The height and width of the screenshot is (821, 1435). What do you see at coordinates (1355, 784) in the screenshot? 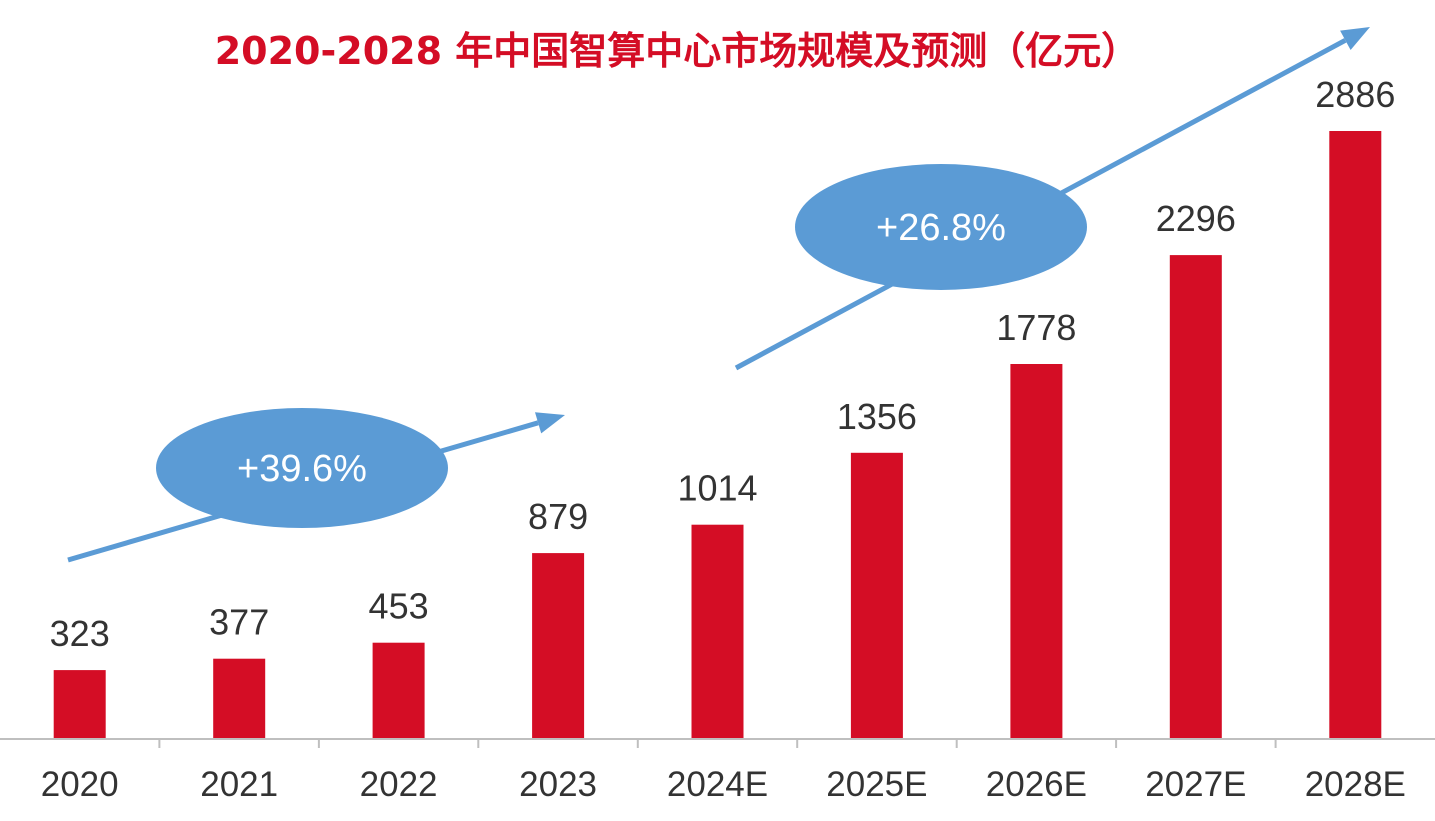
I see `x-tick-label-2028E: 2028E` at bounding box center [1355, 784].